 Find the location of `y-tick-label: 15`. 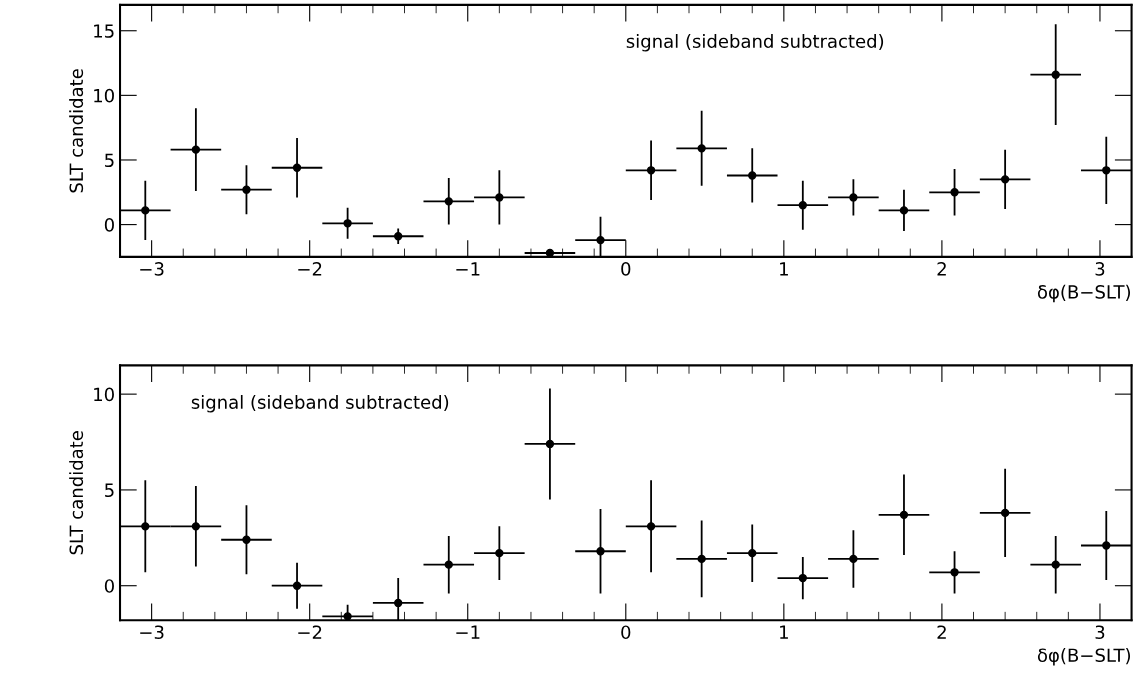

y-tick-label: 15 is located at coordinates (104, 31).